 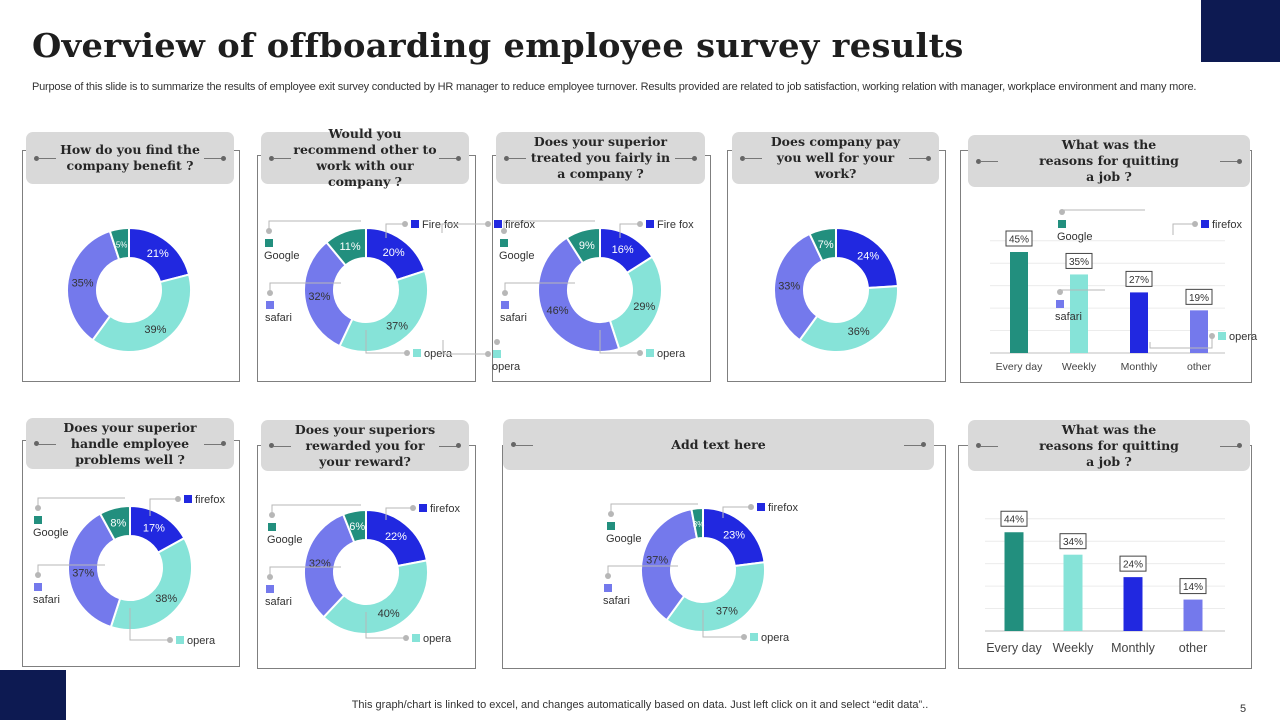 What do you see at coordinates (1019, 240) in the screenshot?
I see `data-label: 45%` at bounding box center [1019, 240].